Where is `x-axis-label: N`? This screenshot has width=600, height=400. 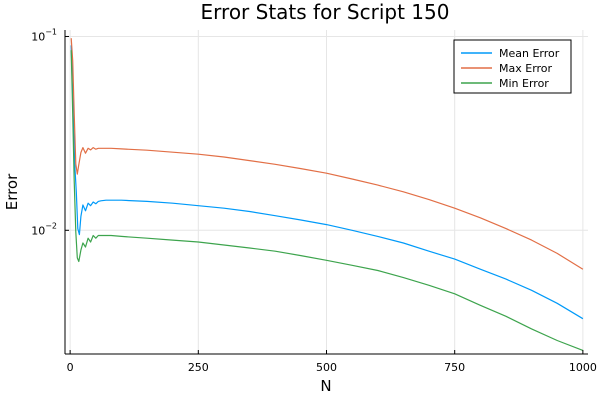
x-axis-label: N is located at coordinates (325, 386).